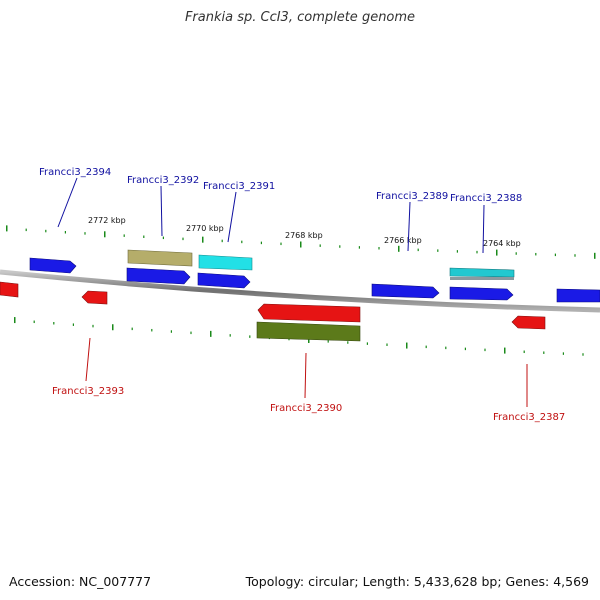  Describe the element at coordinates (163, 180) in the screenshot. I see `gene-label: Francci3_2392` at that location.